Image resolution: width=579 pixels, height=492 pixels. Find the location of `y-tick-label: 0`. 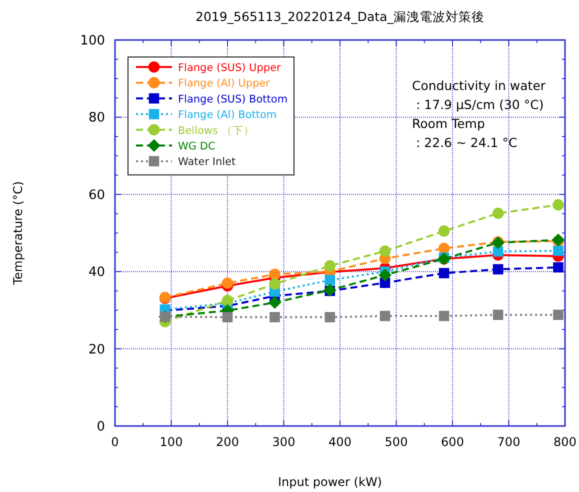

y-tick-label: 0 is located at coordinates (100, 427).